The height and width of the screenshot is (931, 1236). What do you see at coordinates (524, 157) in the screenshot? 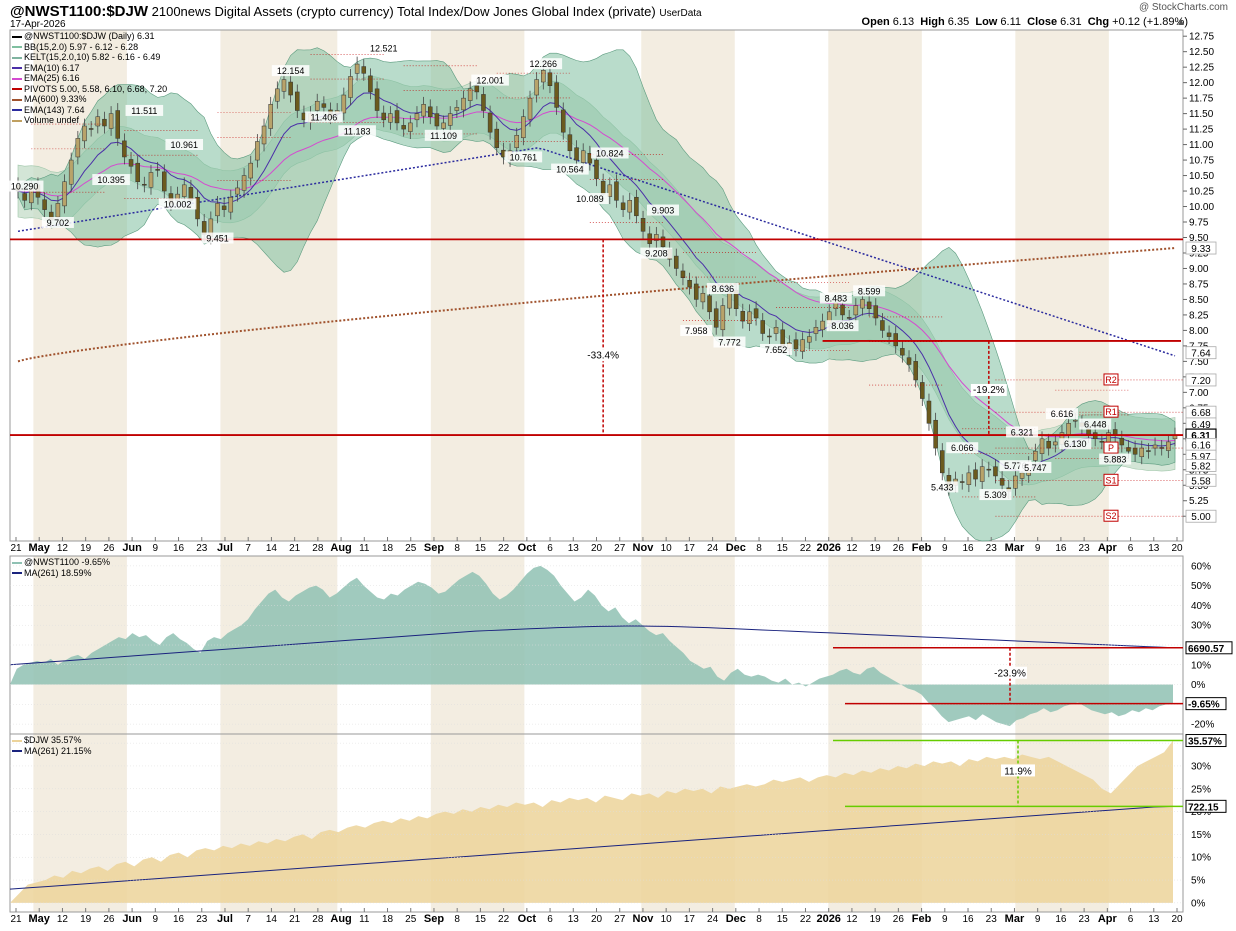
I see `price-annotation: 10.761` at bounding box center [524, 157].